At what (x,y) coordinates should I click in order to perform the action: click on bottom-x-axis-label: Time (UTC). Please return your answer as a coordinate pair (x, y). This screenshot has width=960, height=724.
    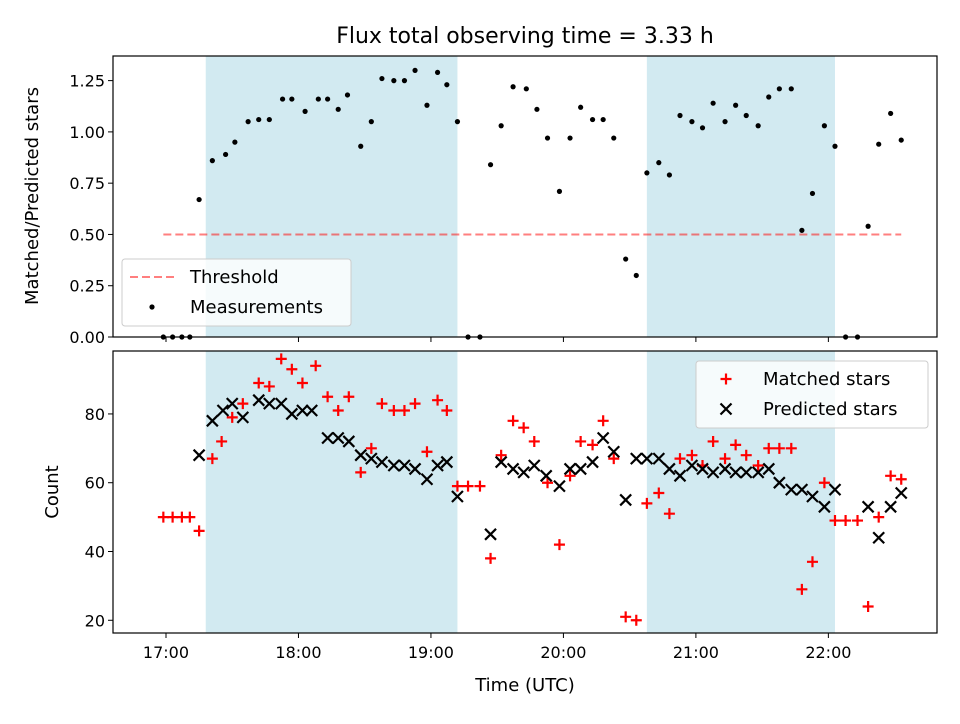
    Looking at the image, I should click on (524, 685).